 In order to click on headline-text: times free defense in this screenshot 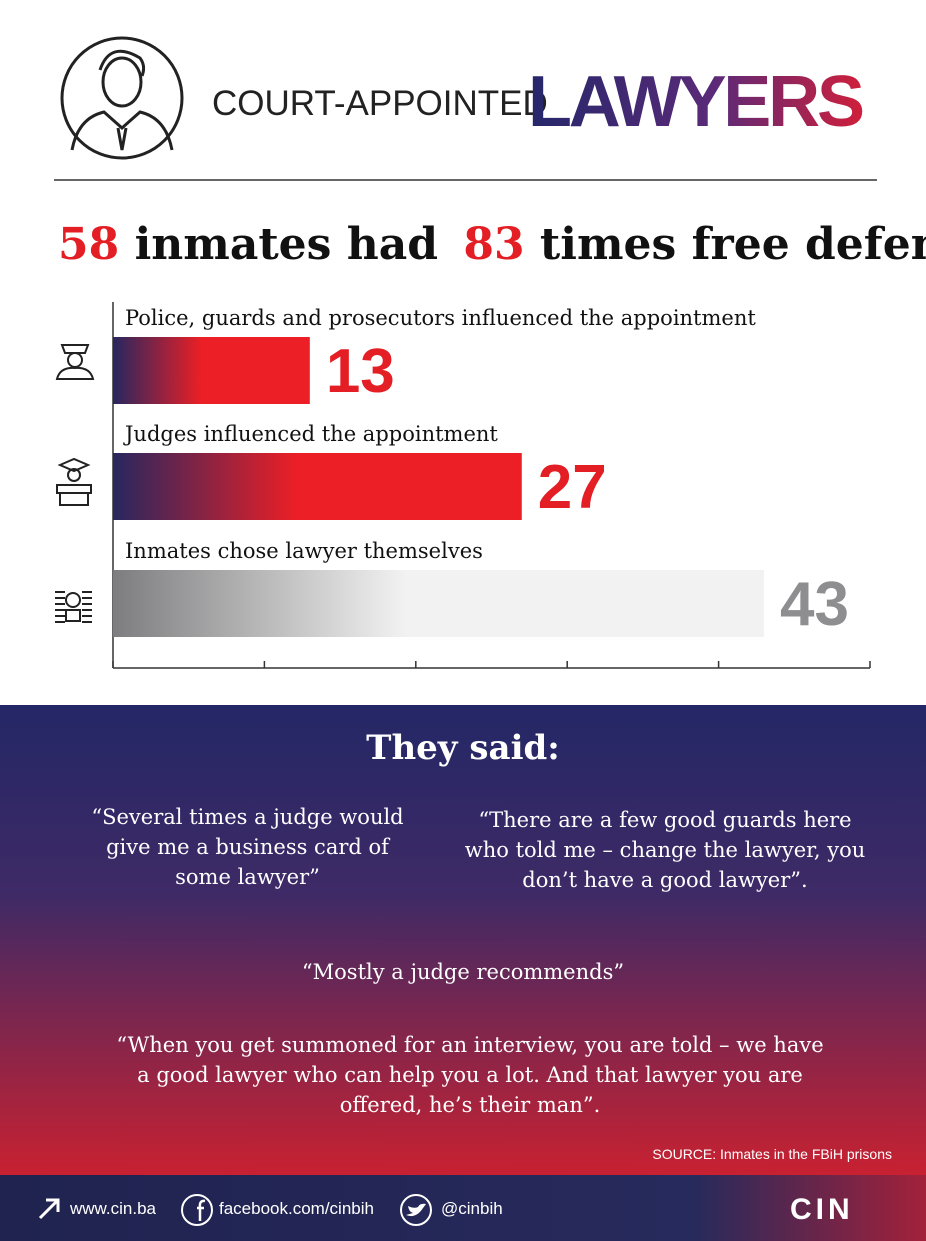, I will do `click(733, 244)`.